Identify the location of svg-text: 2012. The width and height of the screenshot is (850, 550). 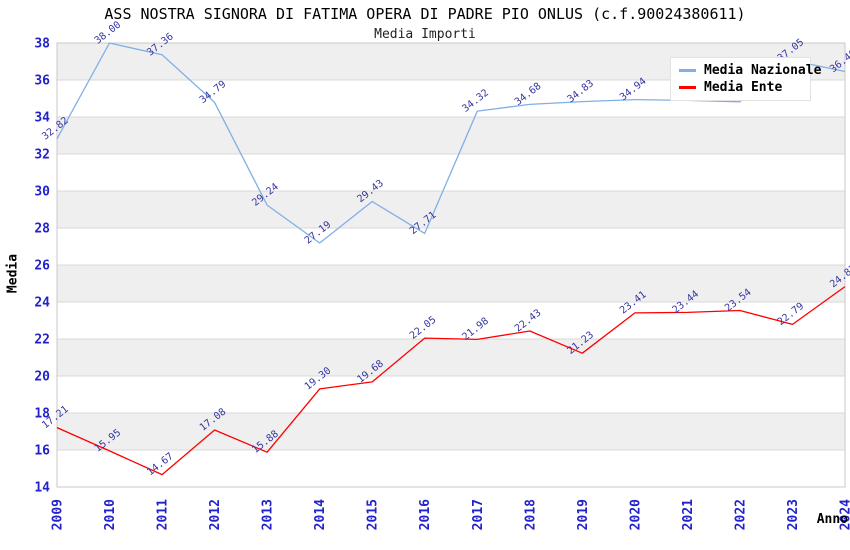
(215, 514).